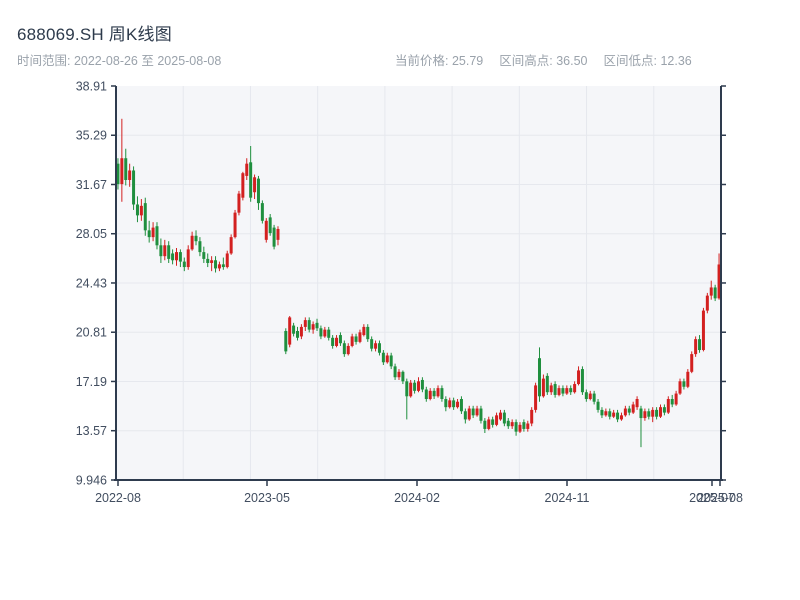 This screenshot has height=600, width=800. What do you see at coordinates (118, 498) in the screenshot?
I see `x-tick-label: 2022-08` at bounding box center [118, 498].